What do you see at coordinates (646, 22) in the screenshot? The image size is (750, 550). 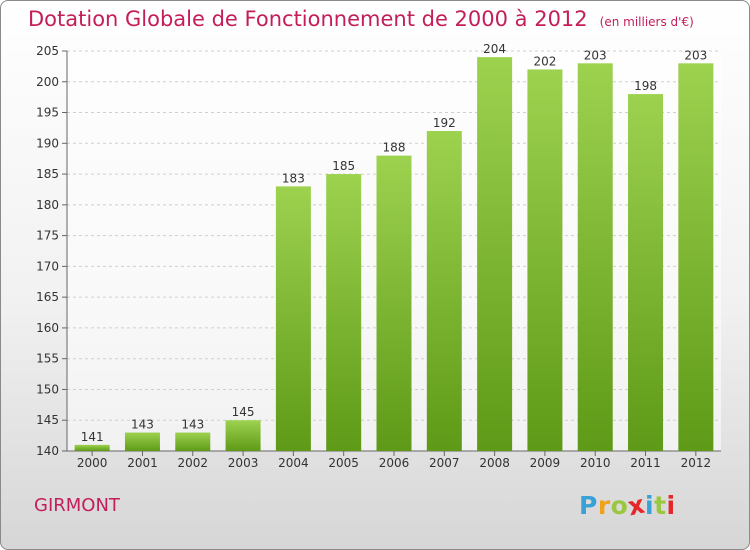 I see `unit-label: (en milliers d'€)` at bounding box center [646, 22].